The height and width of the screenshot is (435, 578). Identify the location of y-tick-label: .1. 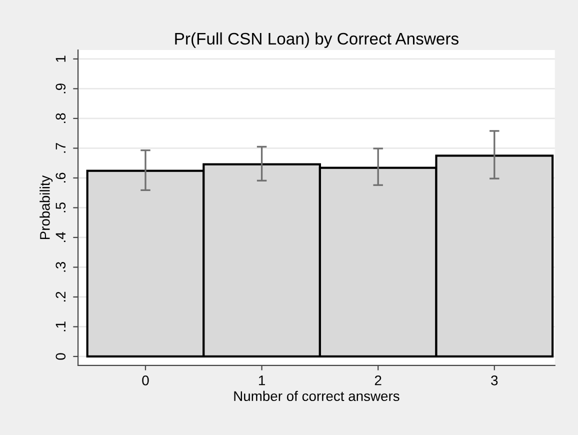
(61, 327).